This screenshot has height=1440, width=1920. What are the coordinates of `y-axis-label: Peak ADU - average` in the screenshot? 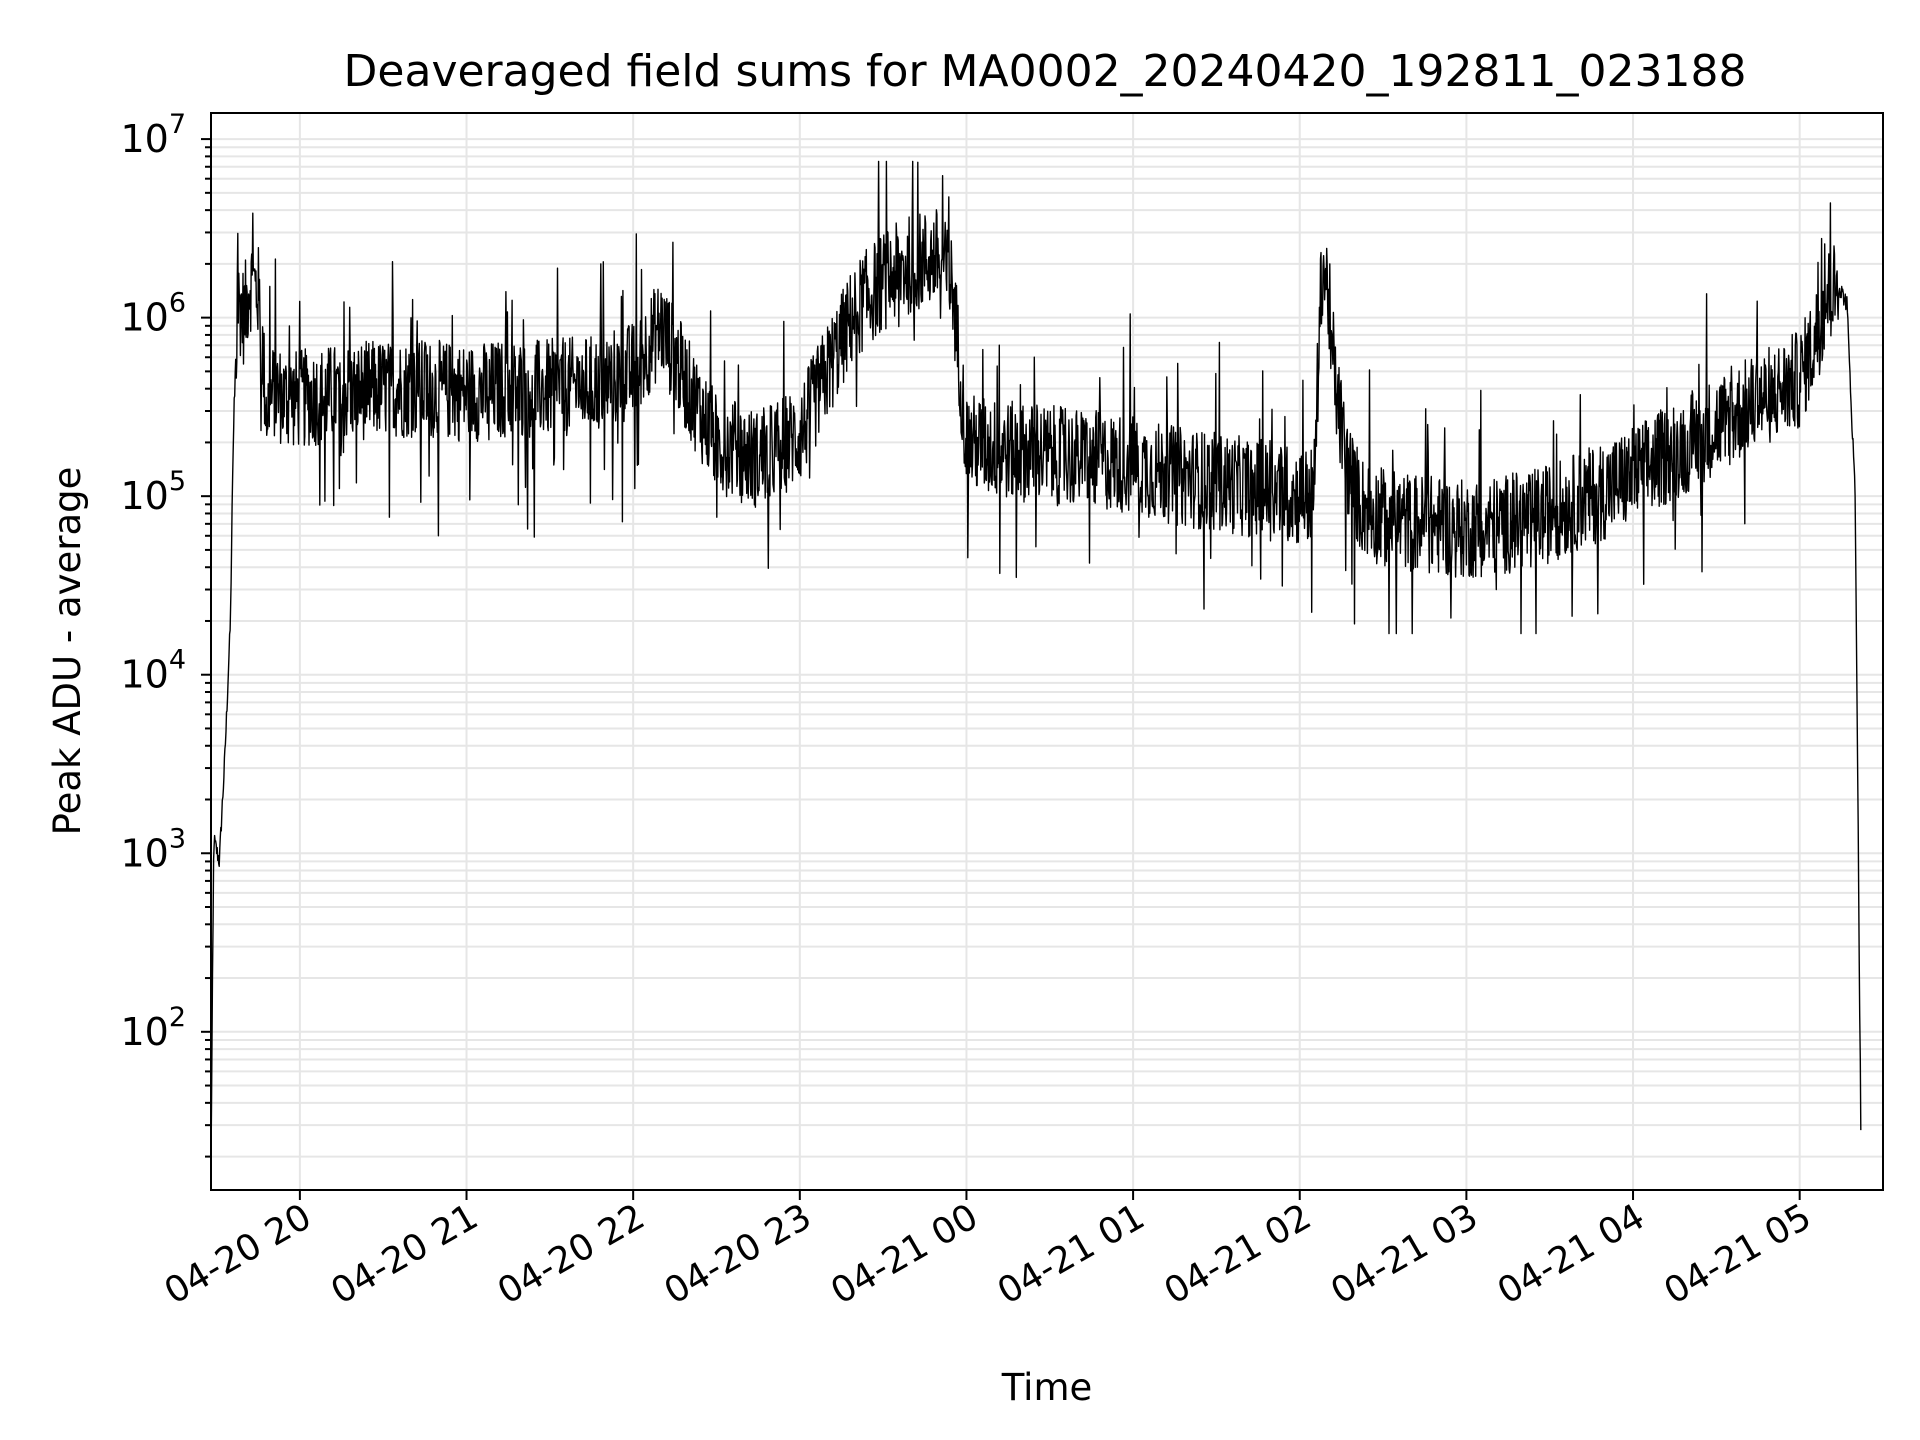 It's located at (67, 651).